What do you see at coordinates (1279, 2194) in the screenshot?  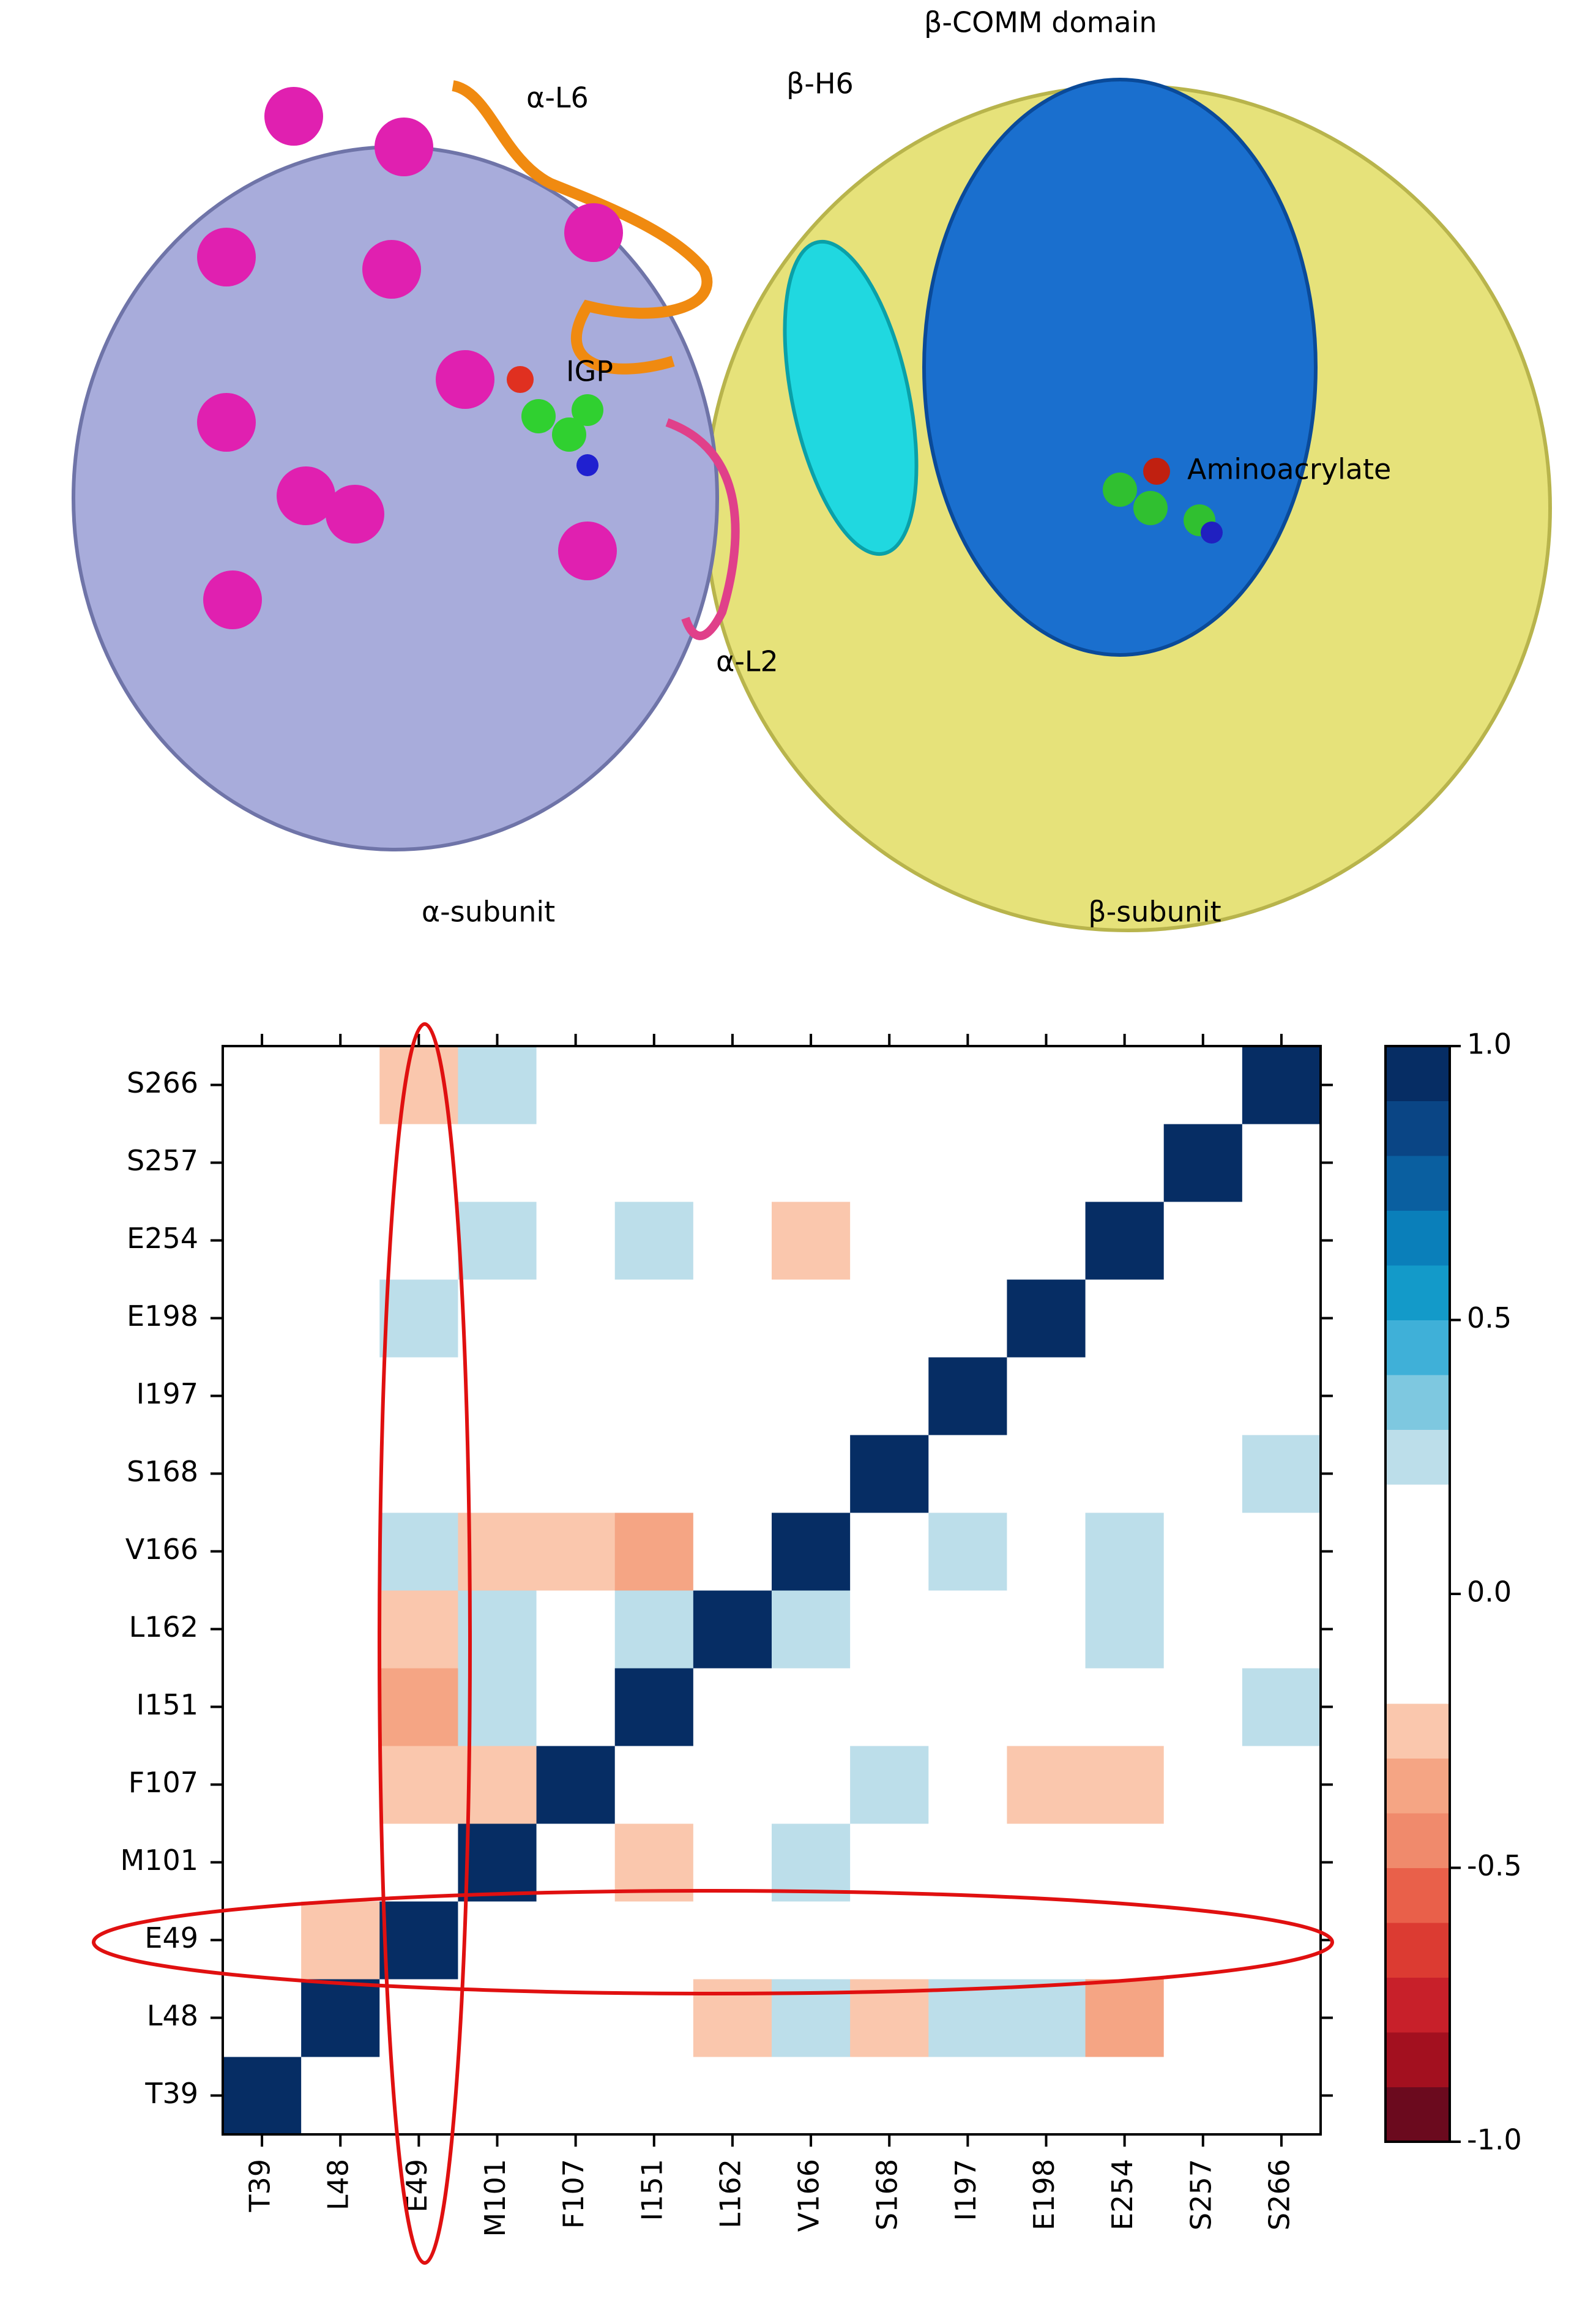 I see `x-tick-label: S266` at bounding box center [1279, 2194].